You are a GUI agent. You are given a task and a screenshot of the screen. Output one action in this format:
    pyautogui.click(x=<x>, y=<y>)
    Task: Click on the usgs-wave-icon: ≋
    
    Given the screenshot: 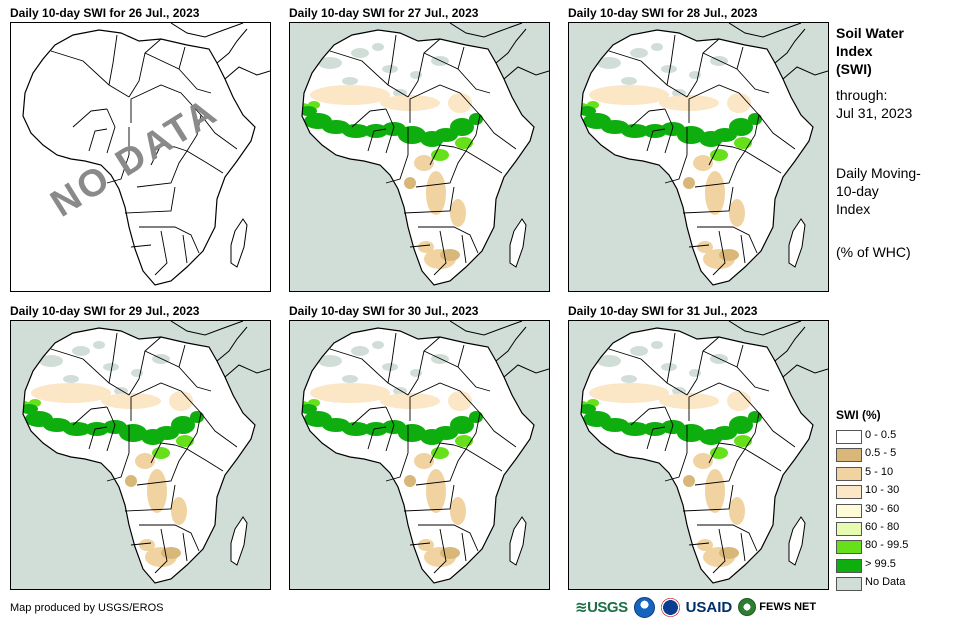 What is the action you would take?
    pyautogui.click(x=581, y=607)
    